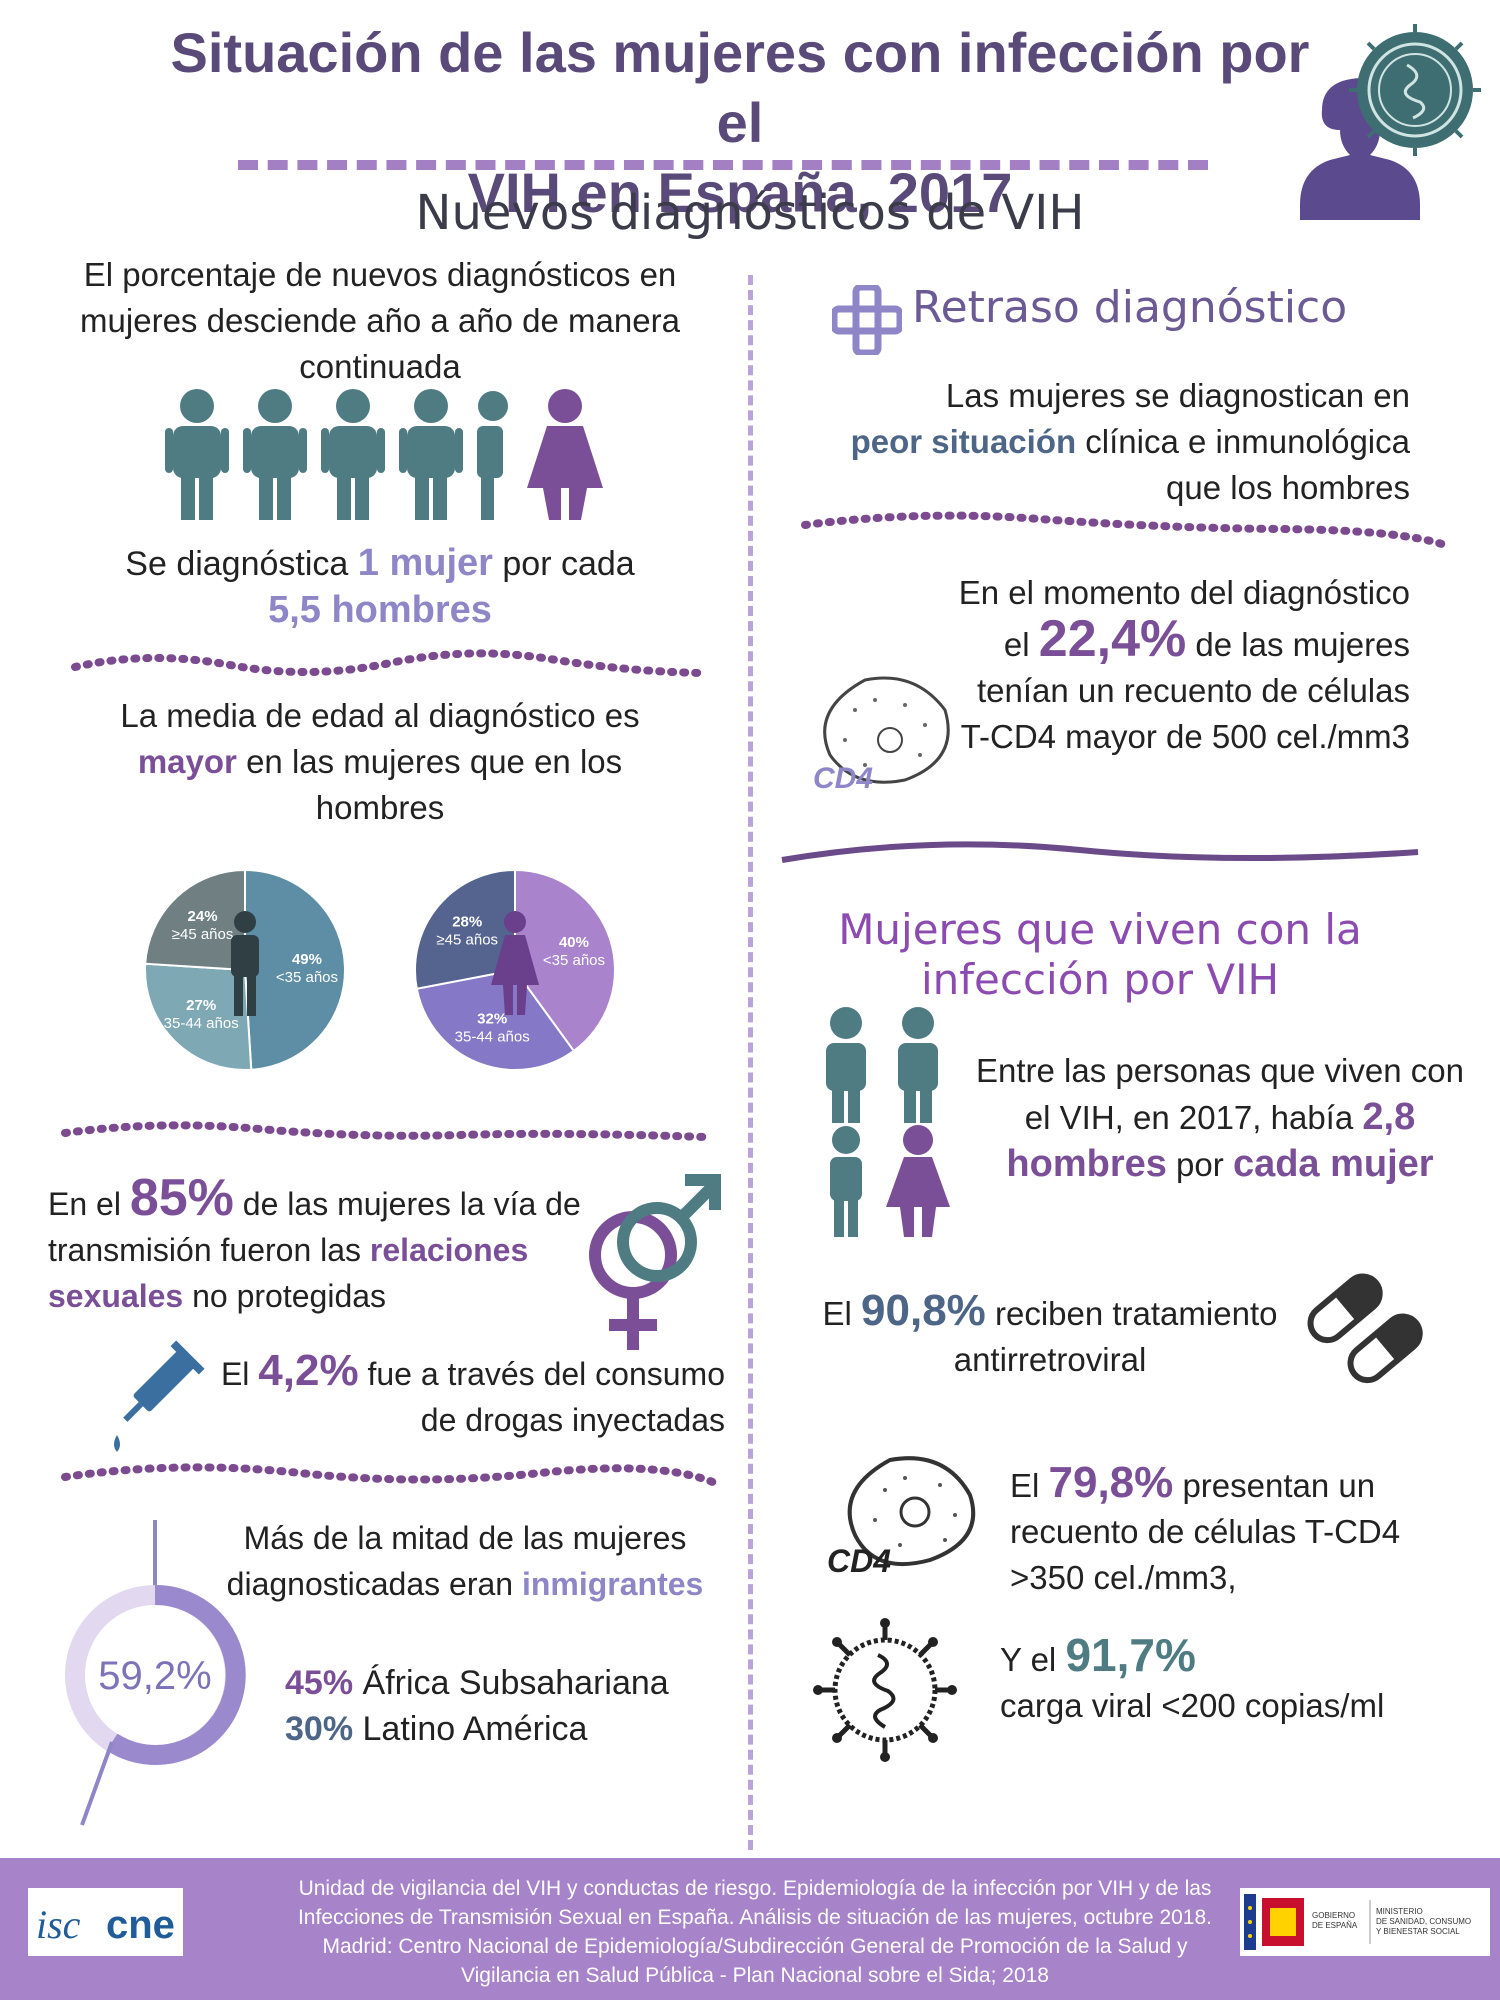  What do you see at coordinates (740, 192) in the screenshot?
I see `title-line-2: VIH en España, 2017` at bounding box center [740, 192].